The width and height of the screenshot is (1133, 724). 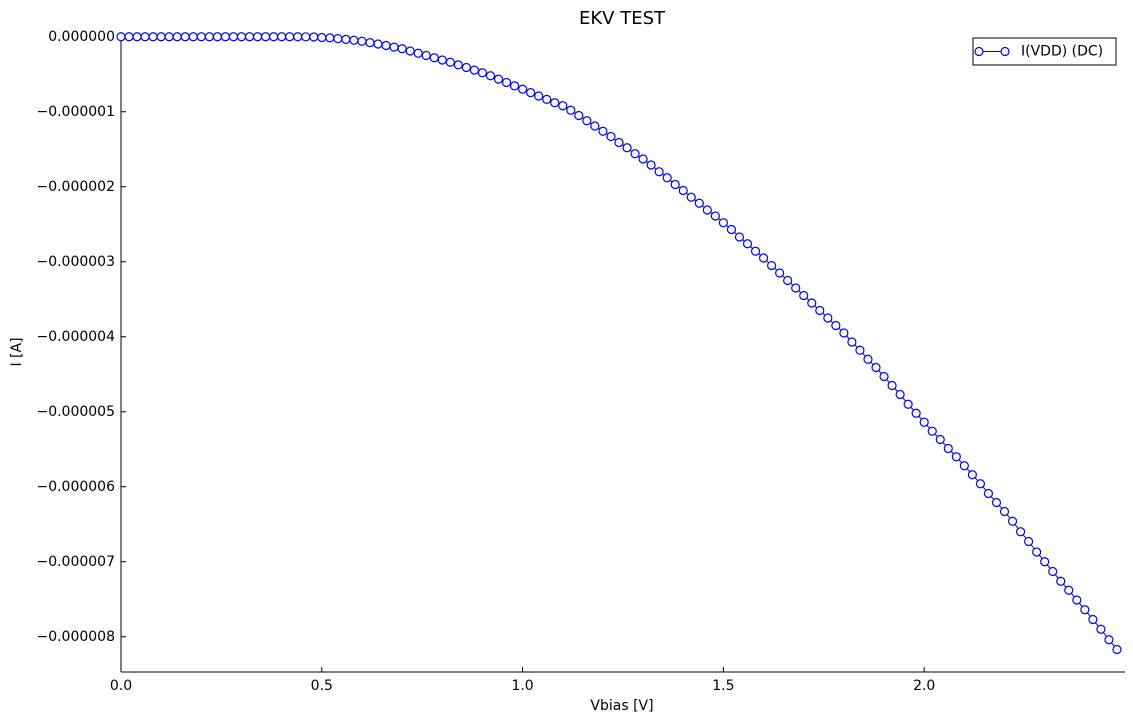 I want to click on y-tick-label: −0.000001, so click(x=75, y=112).